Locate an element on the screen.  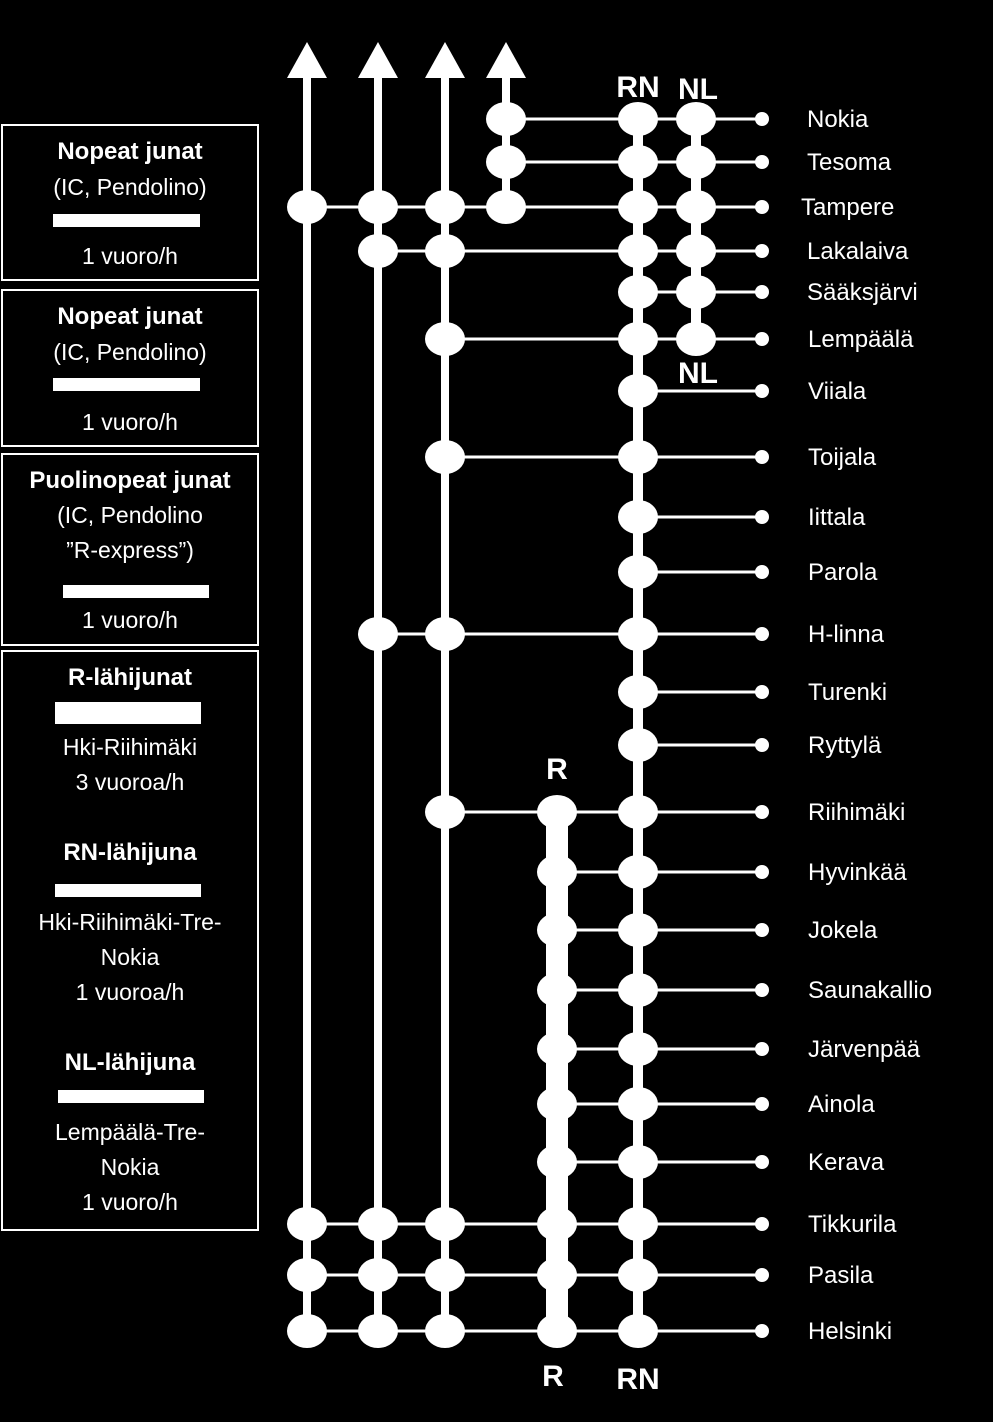
stop-puolinopeat-junat-h-linna is located at coordinates (445, 634).